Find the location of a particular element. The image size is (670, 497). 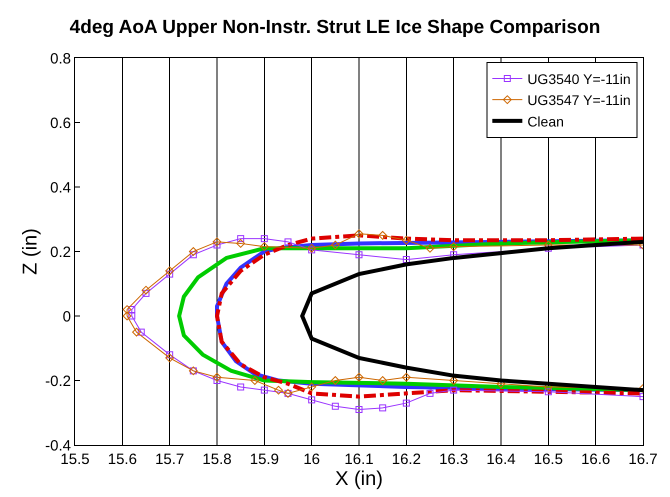

x-tick-label: 16 is located at coordinates (311, 459).